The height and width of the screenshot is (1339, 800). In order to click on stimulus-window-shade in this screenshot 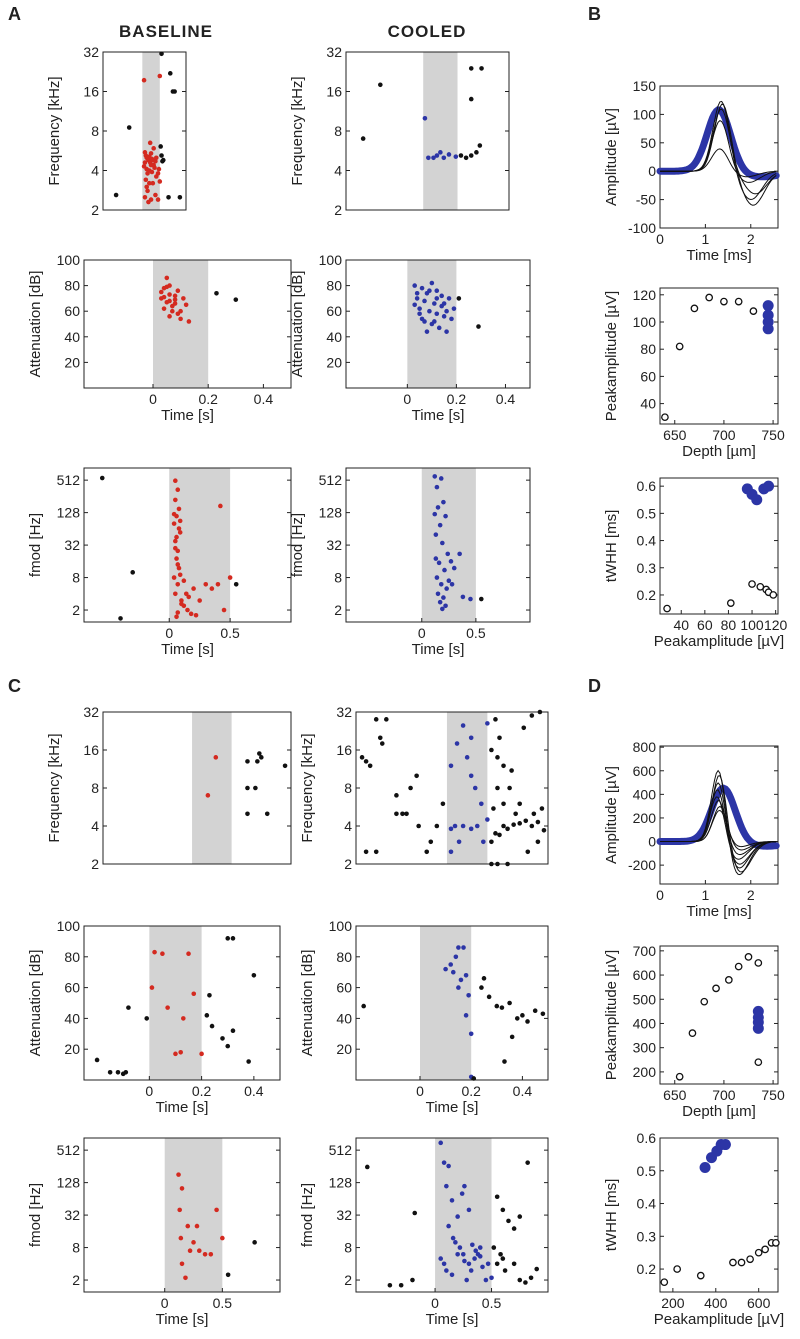, I will do `click(212, 788)`.